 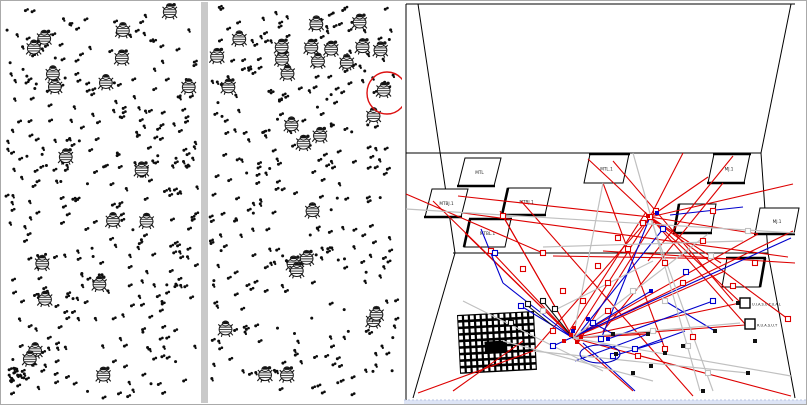 I want to click on tag-node: R.U.A.S.U.T, so click(x=761, y=324).